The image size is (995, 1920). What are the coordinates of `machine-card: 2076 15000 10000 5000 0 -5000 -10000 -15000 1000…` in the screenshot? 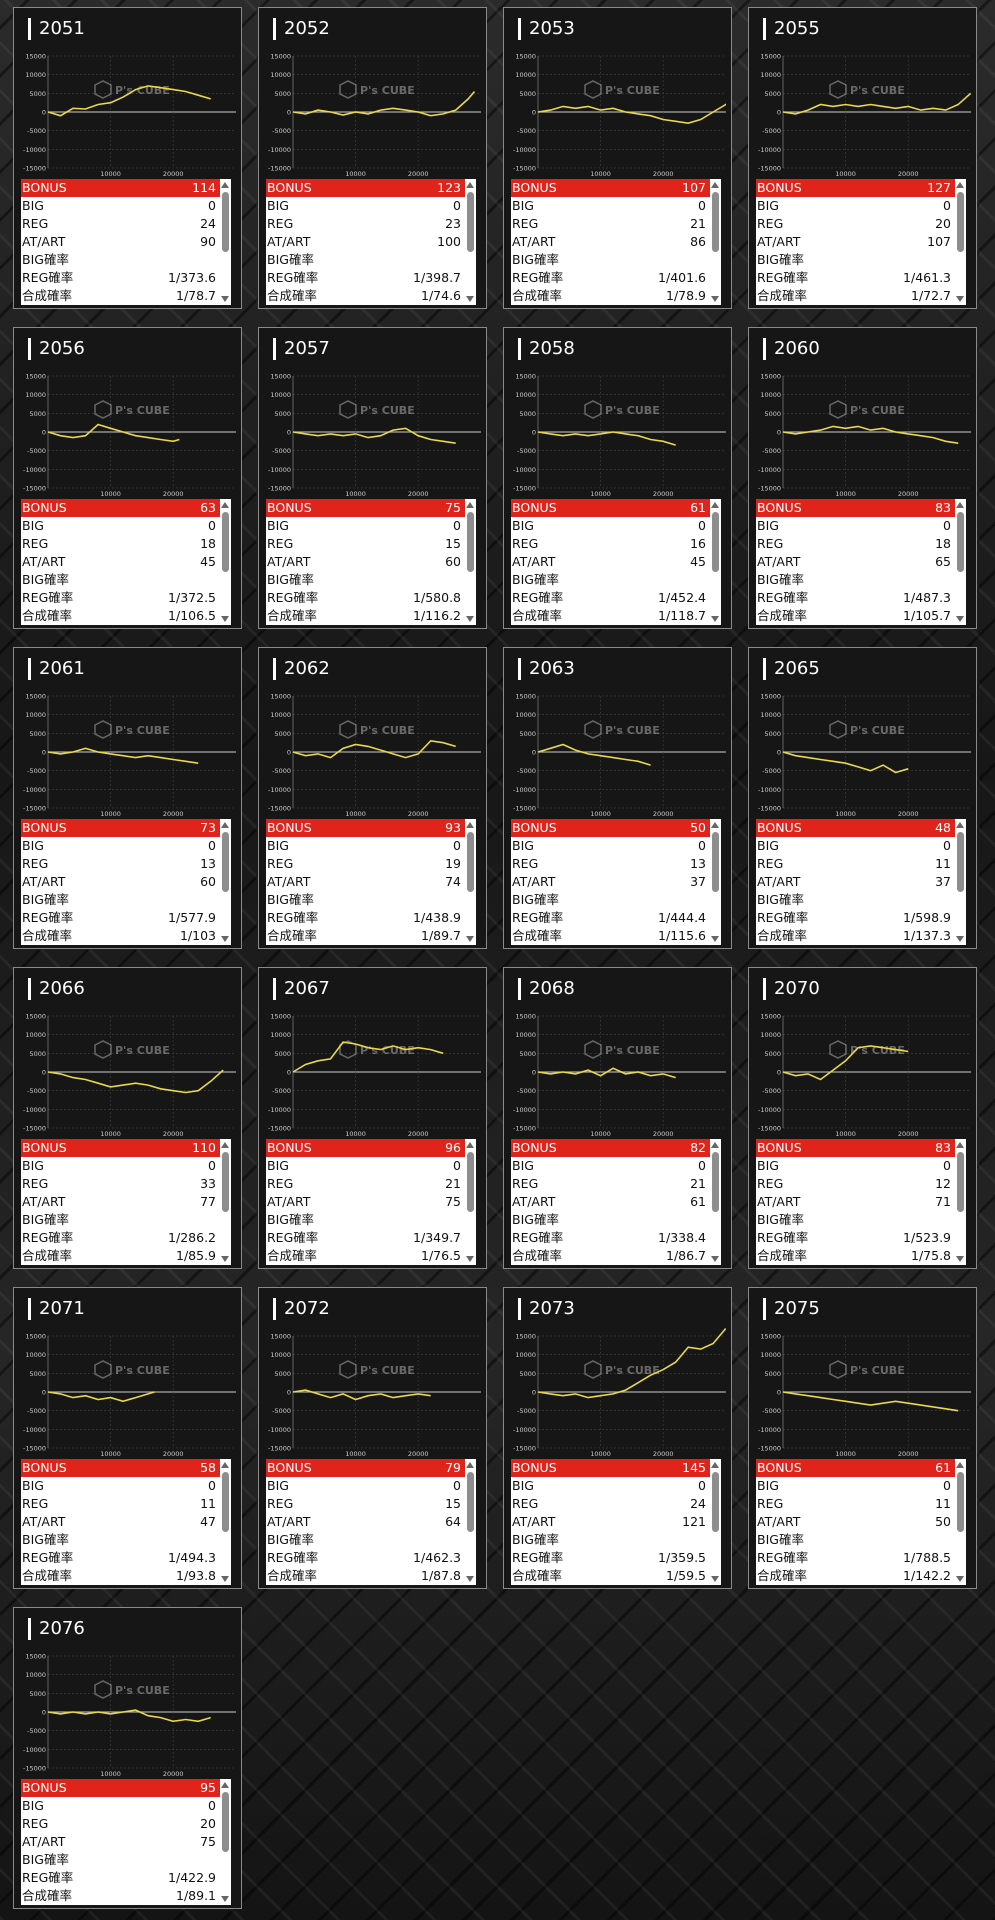 It's located at (127, 1758).